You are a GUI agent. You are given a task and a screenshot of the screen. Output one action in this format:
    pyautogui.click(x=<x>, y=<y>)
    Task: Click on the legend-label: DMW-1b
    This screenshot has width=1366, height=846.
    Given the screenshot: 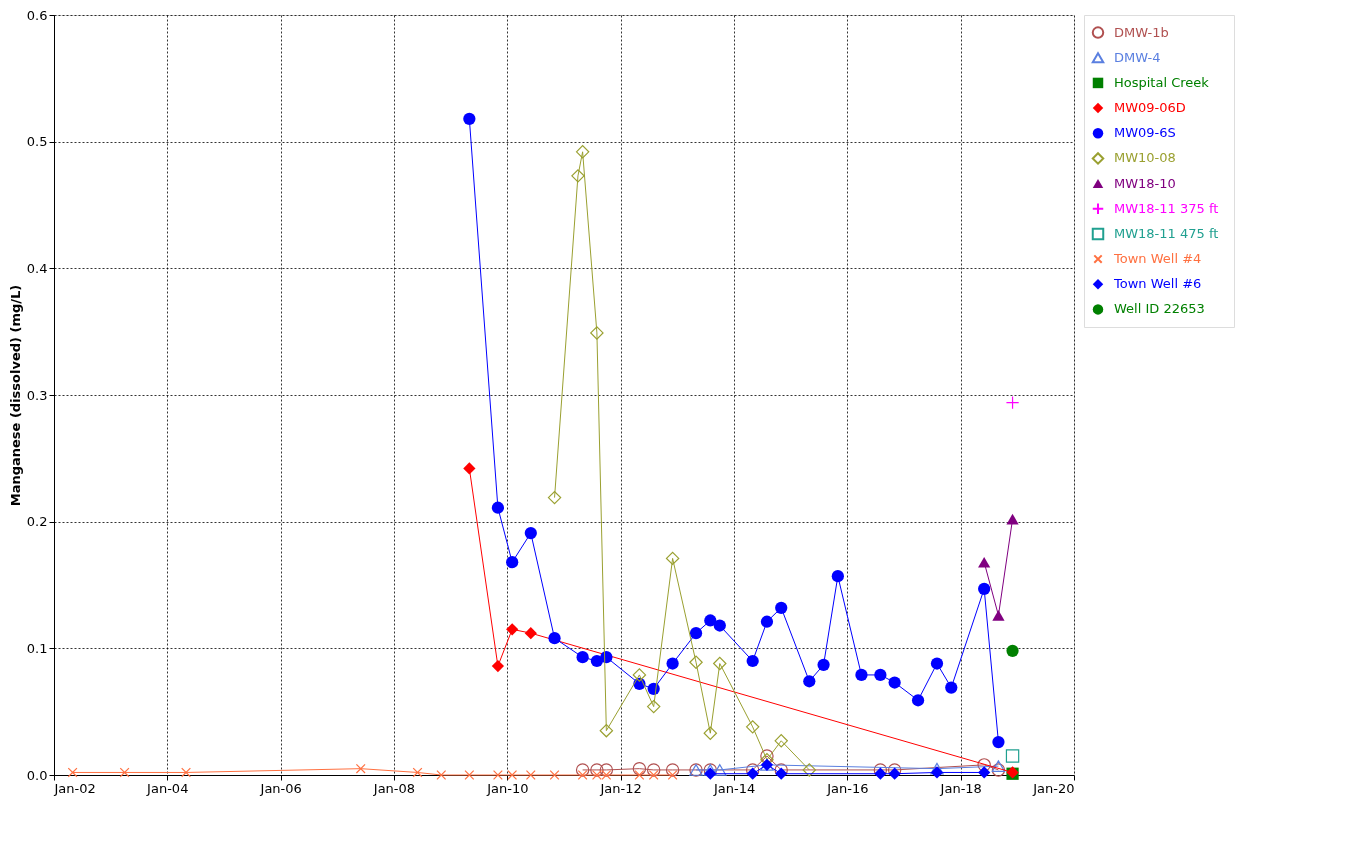 What is the action you would take?
    pyautogui.click(x=1141, y=32)
    